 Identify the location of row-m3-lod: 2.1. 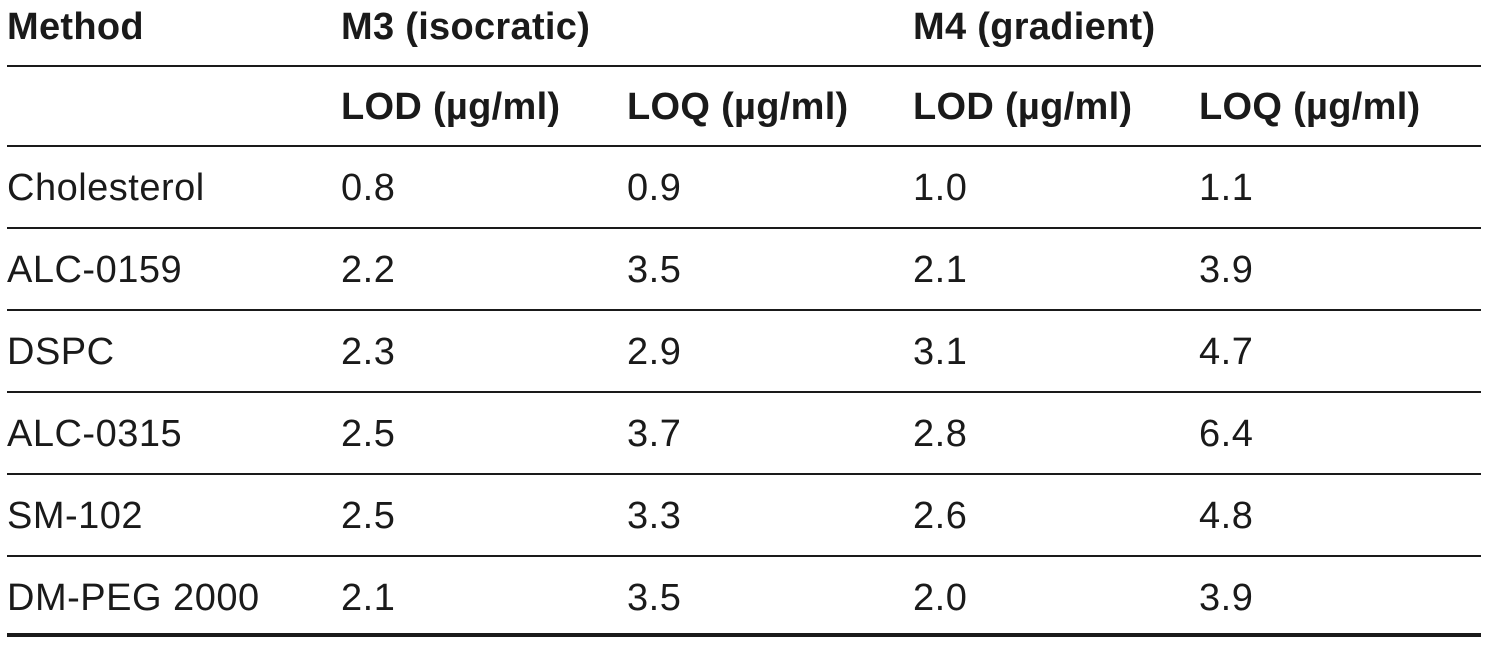
(368, 598).